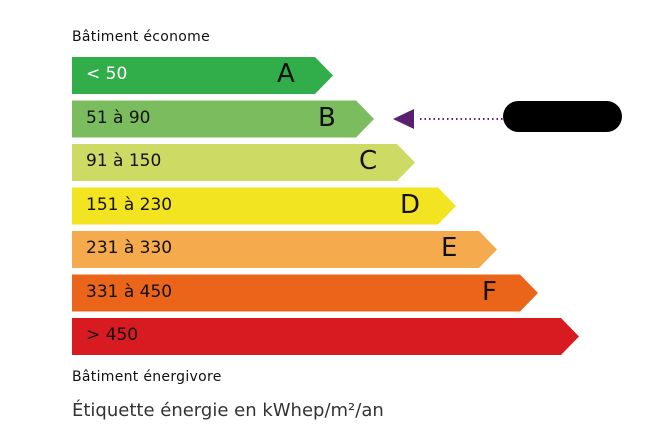  Describe the element at coordinates (368, 161) in the screenshot. I see `class-letter: C` at that location.